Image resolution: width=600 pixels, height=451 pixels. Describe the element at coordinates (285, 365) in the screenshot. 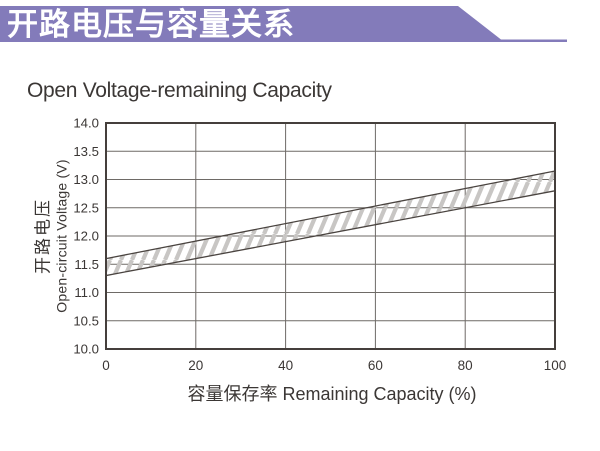

I see `x-tick-label: 40` at that location.